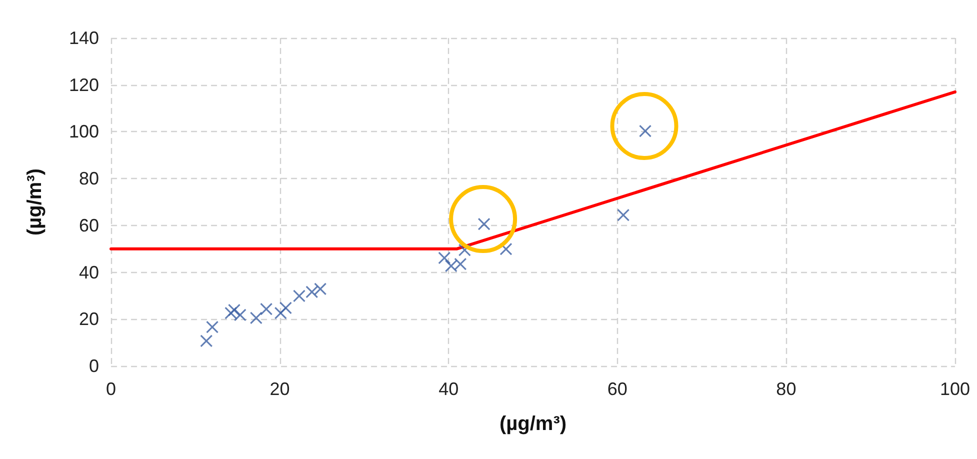  Describe the element at coordinates (83, 132) in the screenshot. I see `y-tick-label: 100` at that location.